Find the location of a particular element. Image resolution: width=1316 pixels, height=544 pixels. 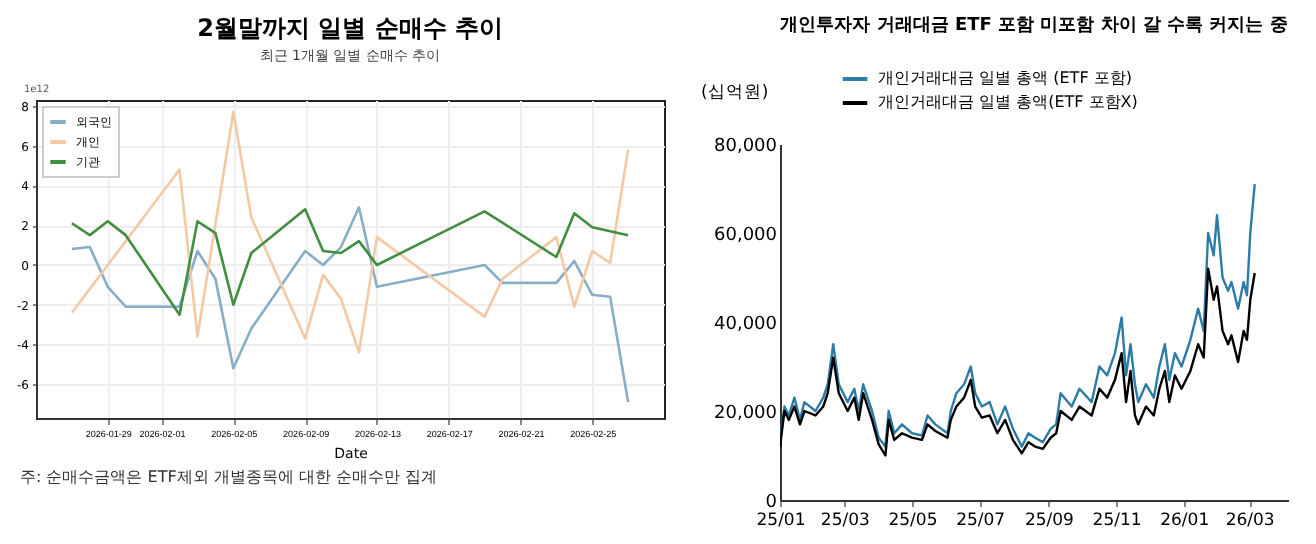

y-tick-label: 20,000 is located at coordinates (746, 414).